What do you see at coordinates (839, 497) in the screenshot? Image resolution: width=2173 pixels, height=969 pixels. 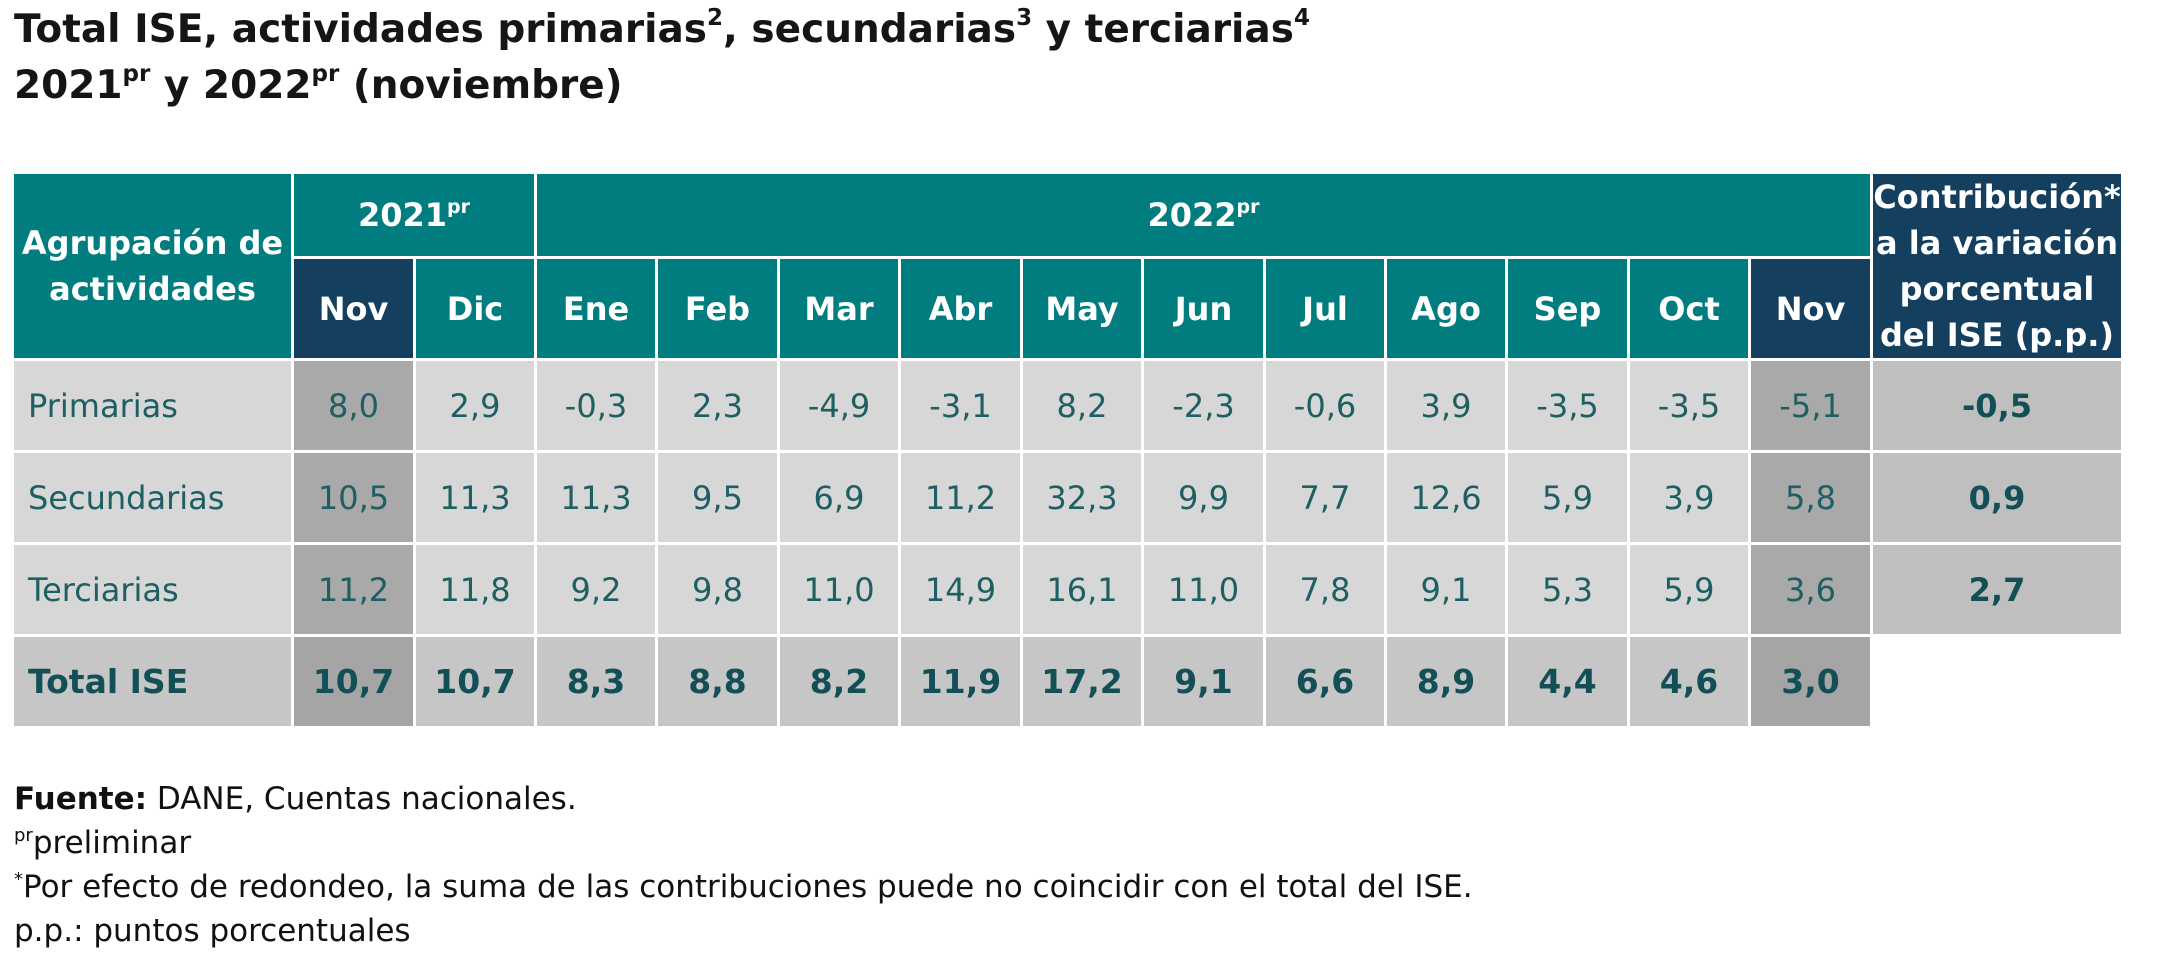 I see `value-cell: 6,9` at bounding box center [839, 497].